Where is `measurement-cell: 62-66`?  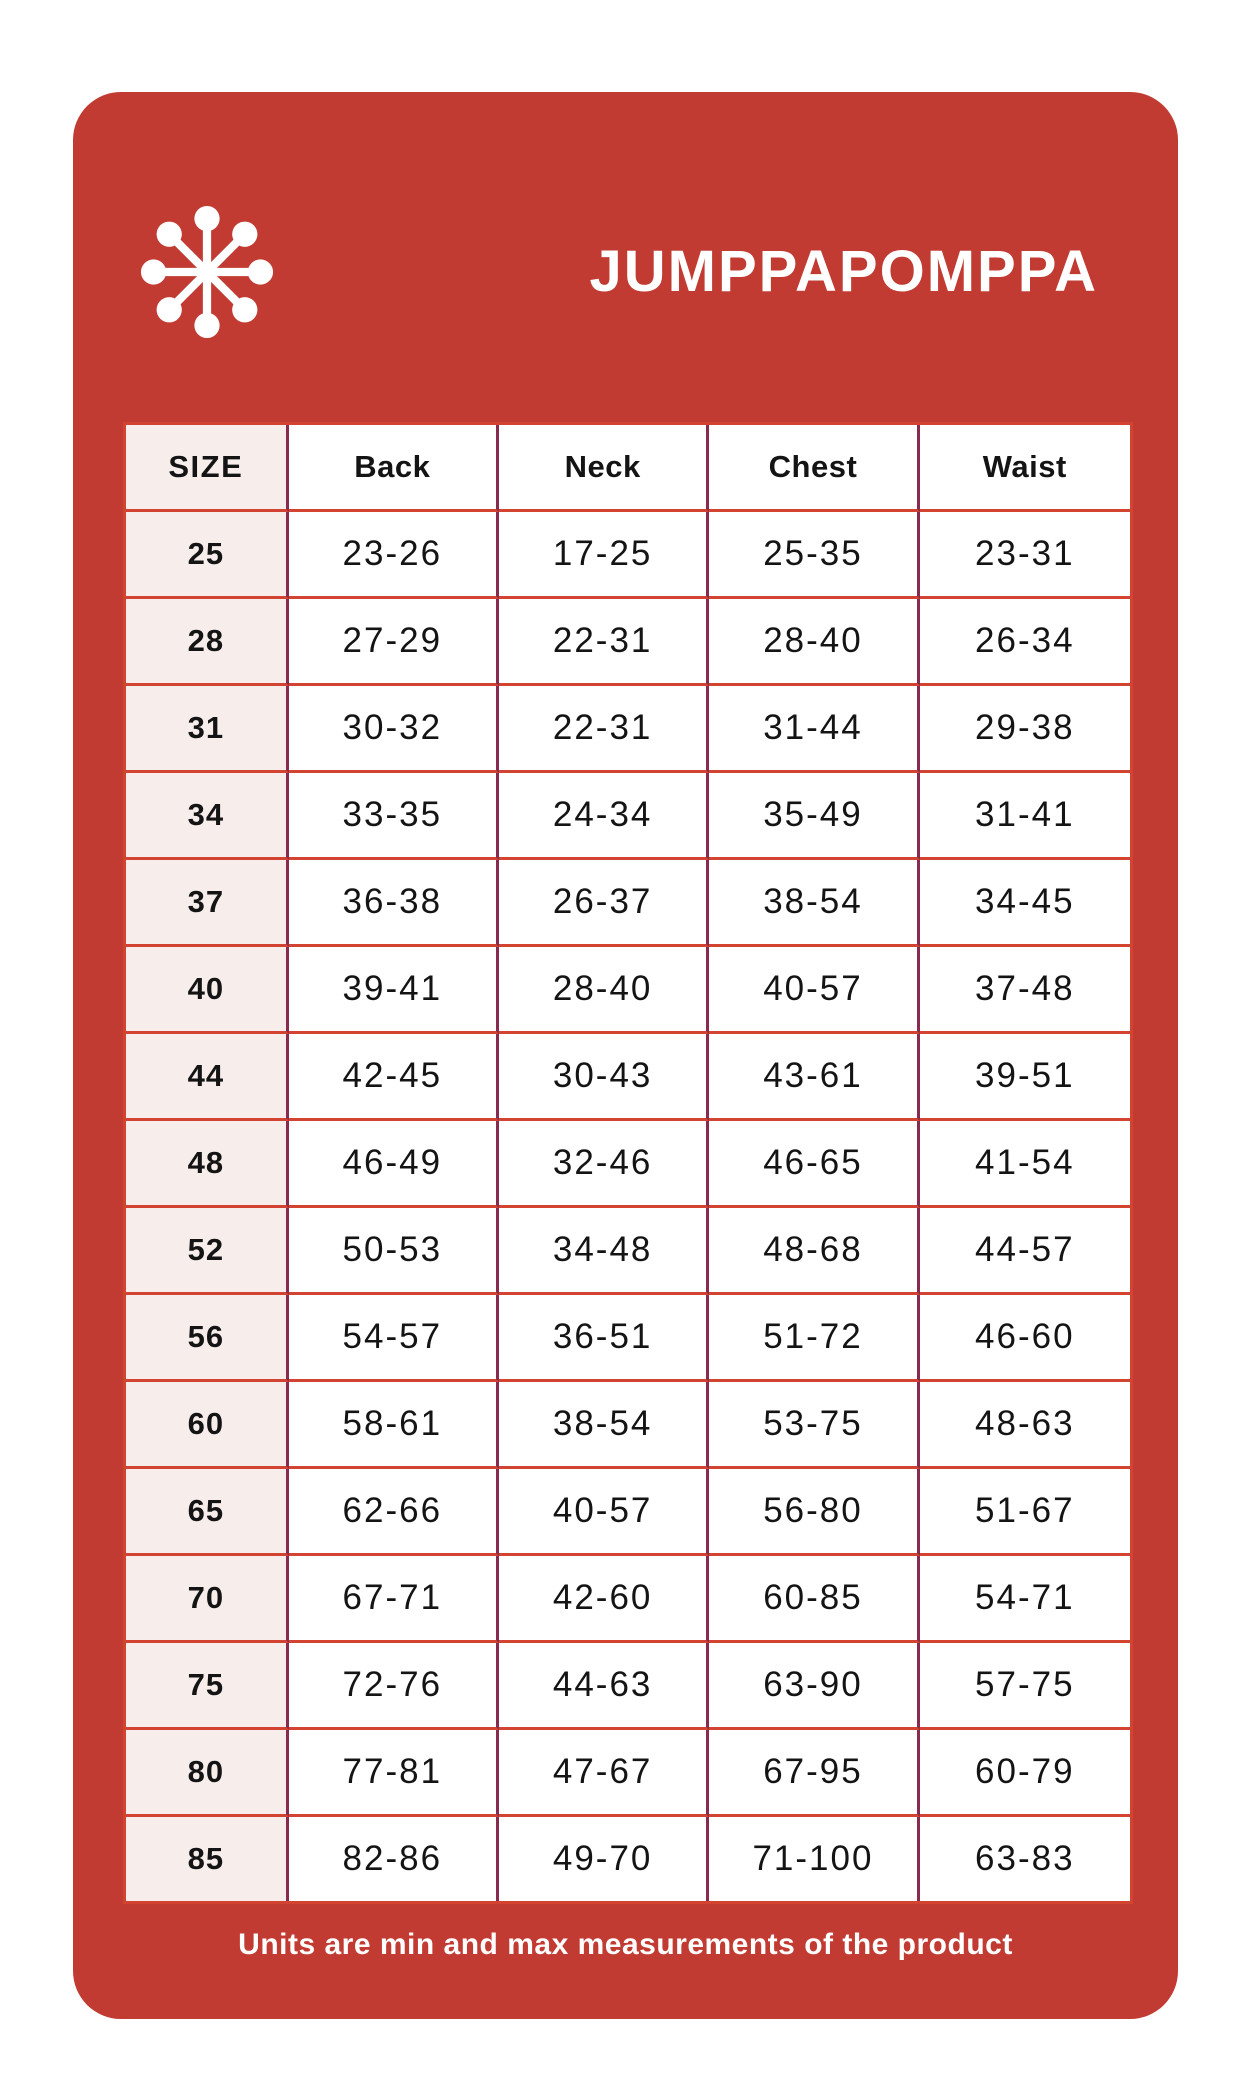
measurement-cell: 62-66 is located at coordinates (393, 1512).